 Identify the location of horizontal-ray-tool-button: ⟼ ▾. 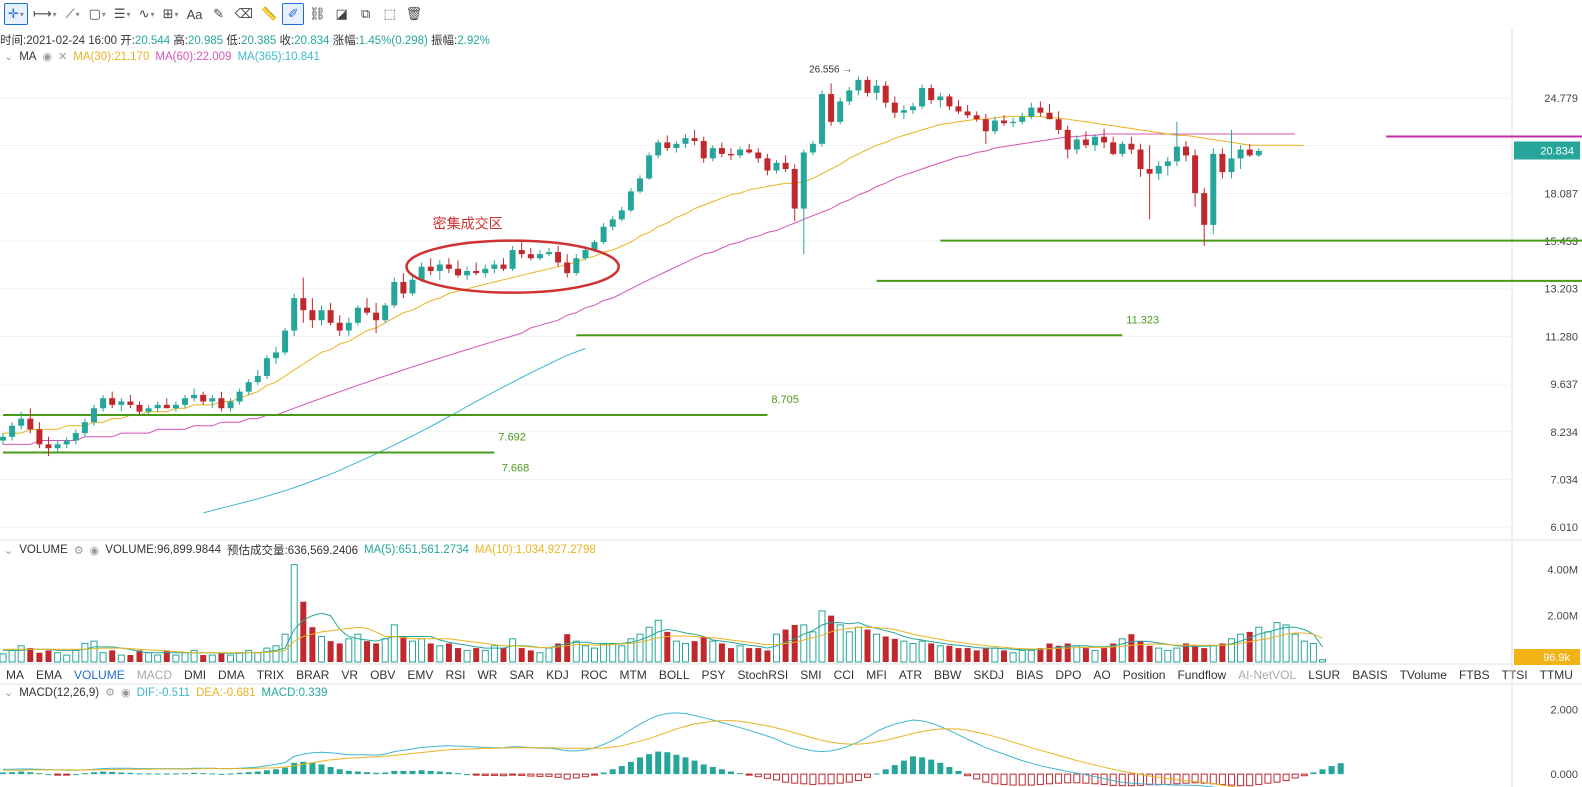
(45, 14).